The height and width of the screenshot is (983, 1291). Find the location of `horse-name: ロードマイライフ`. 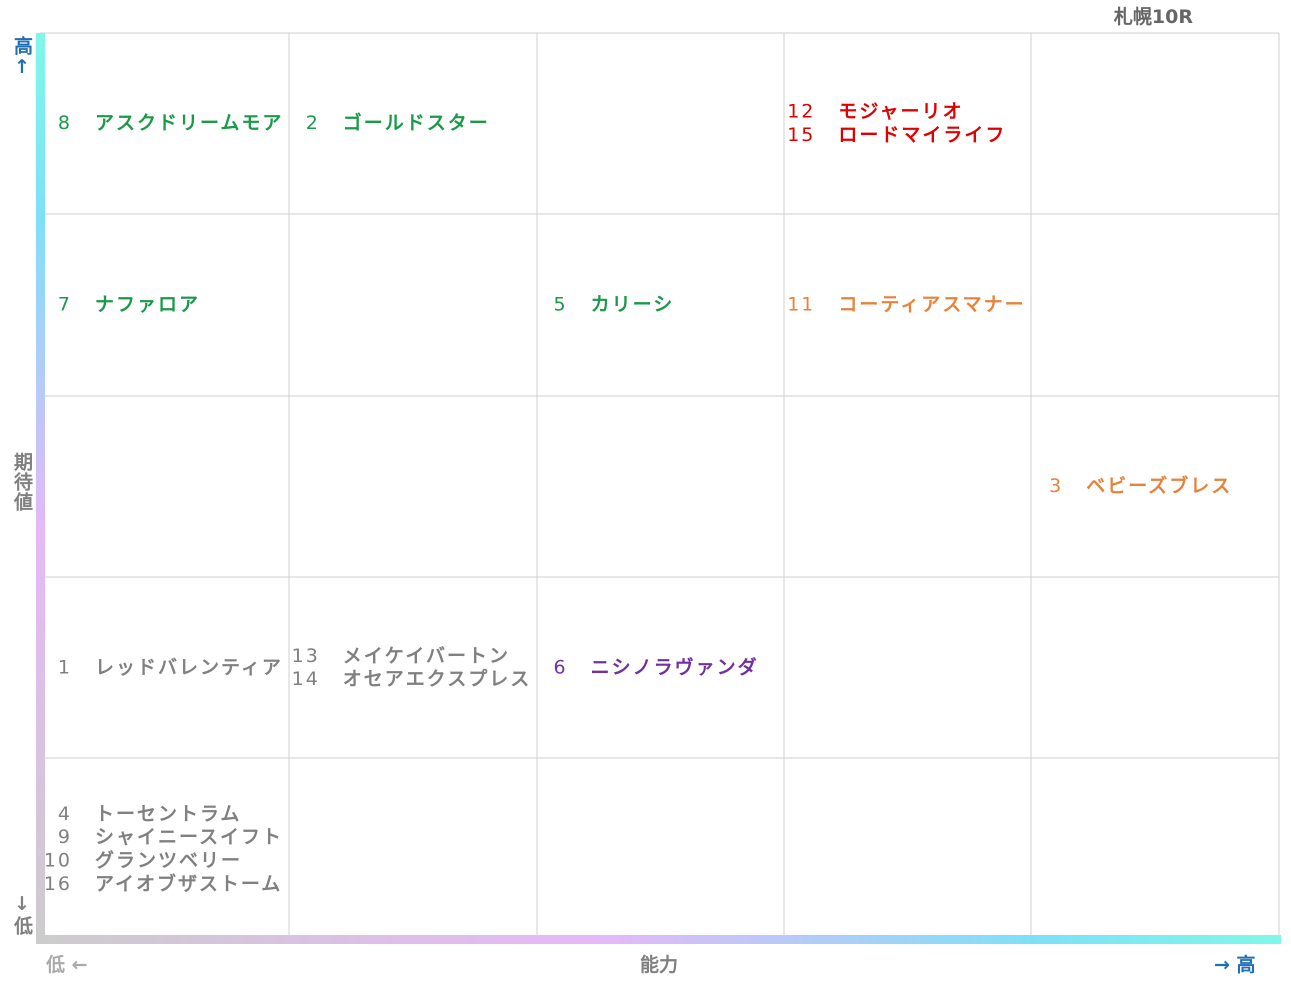

horse-name: ロードマイライフ is located at coordinates (922, 135).